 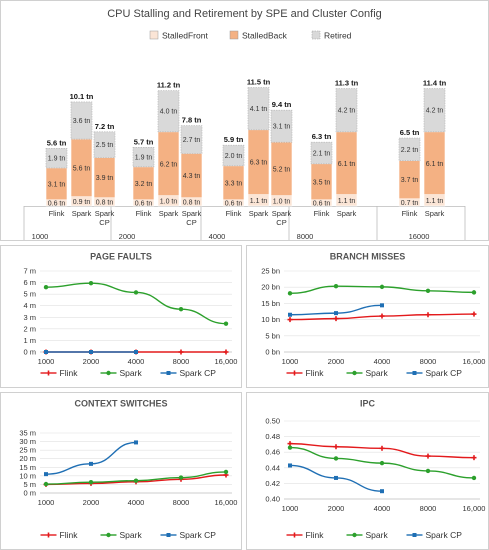 What do you see at coordinates (57, 213) in the screenshot?
I see `bar-category-label: Flink` at bounding box center [57, 213].